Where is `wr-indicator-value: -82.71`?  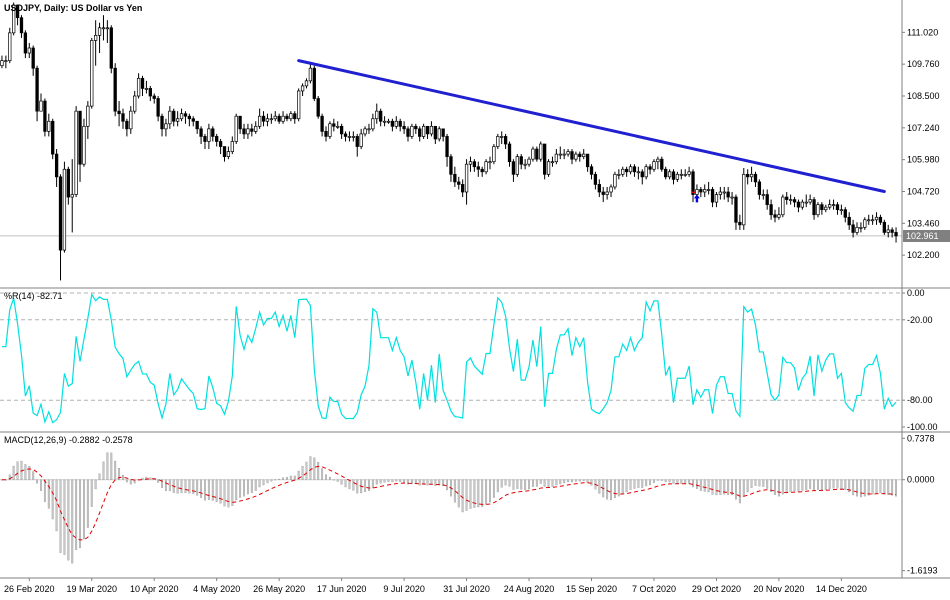
wr-indicator-value: -82.71 is located at coordinates (50, 296).